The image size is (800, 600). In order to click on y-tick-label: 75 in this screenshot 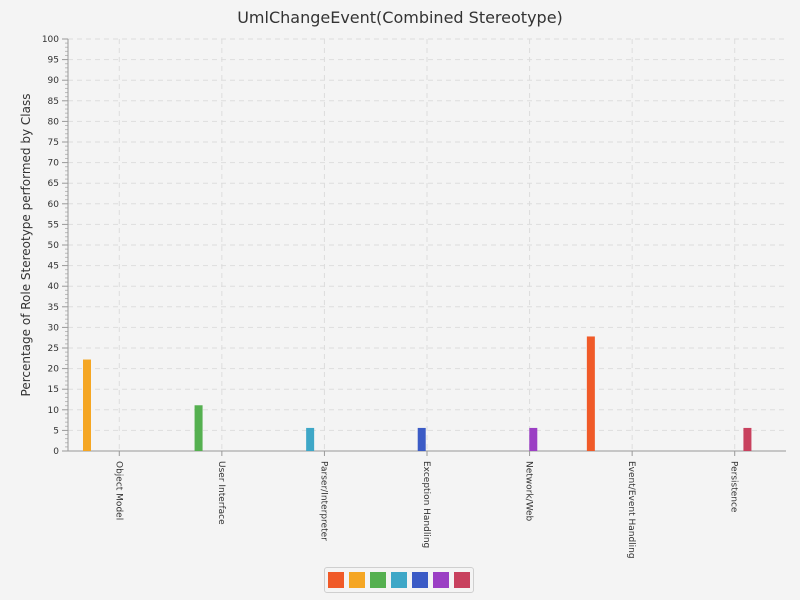, I will do `click(53, 143)`.